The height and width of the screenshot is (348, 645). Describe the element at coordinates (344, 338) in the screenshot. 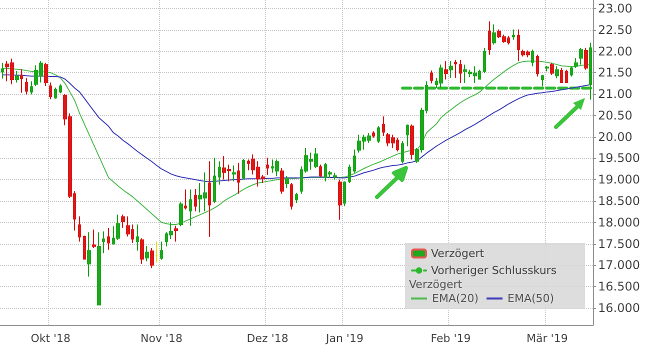

I see `x-tick-label: Jan '19` at that location.